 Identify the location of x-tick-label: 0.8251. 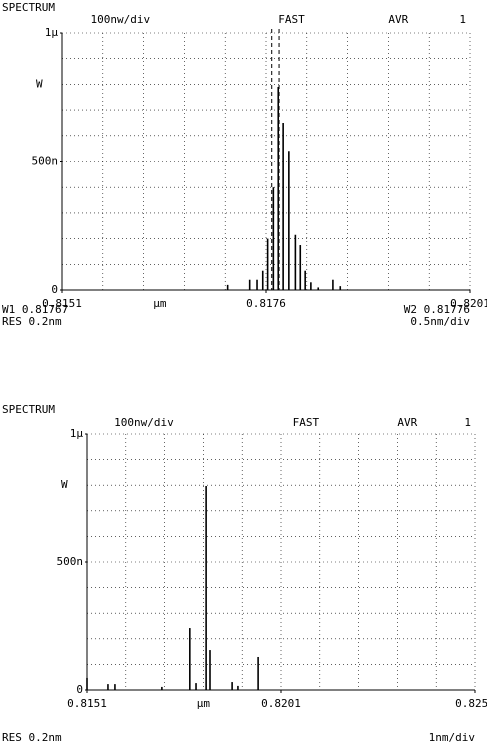
(471, 703).